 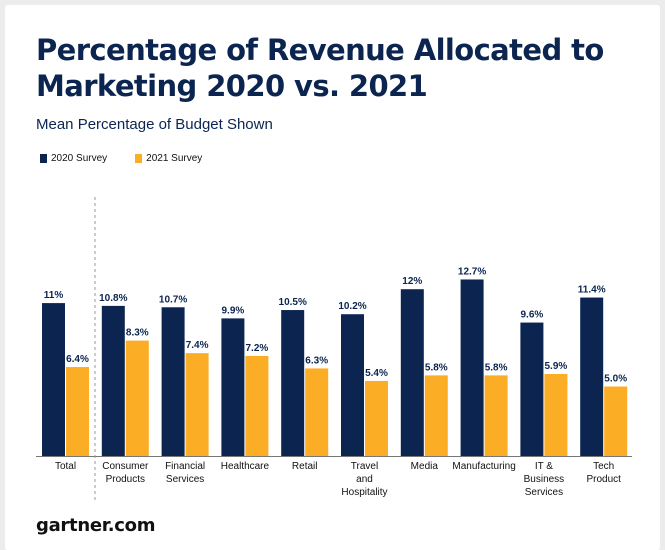 What do you see at coordinates (96, 525) in the screenshot?
I see `source-footer: gartner.com` at bounding box center [96, 525].